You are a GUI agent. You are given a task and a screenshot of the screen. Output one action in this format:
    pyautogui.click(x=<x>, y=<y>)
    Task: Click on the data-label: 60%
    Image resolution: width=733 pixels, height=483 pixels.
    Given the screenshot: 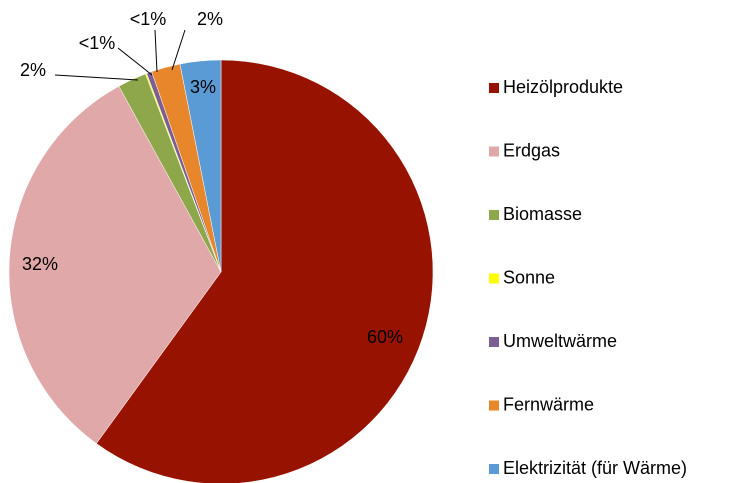 What is the action you would take?
    pyautogui.click(x=385, y=337)
    